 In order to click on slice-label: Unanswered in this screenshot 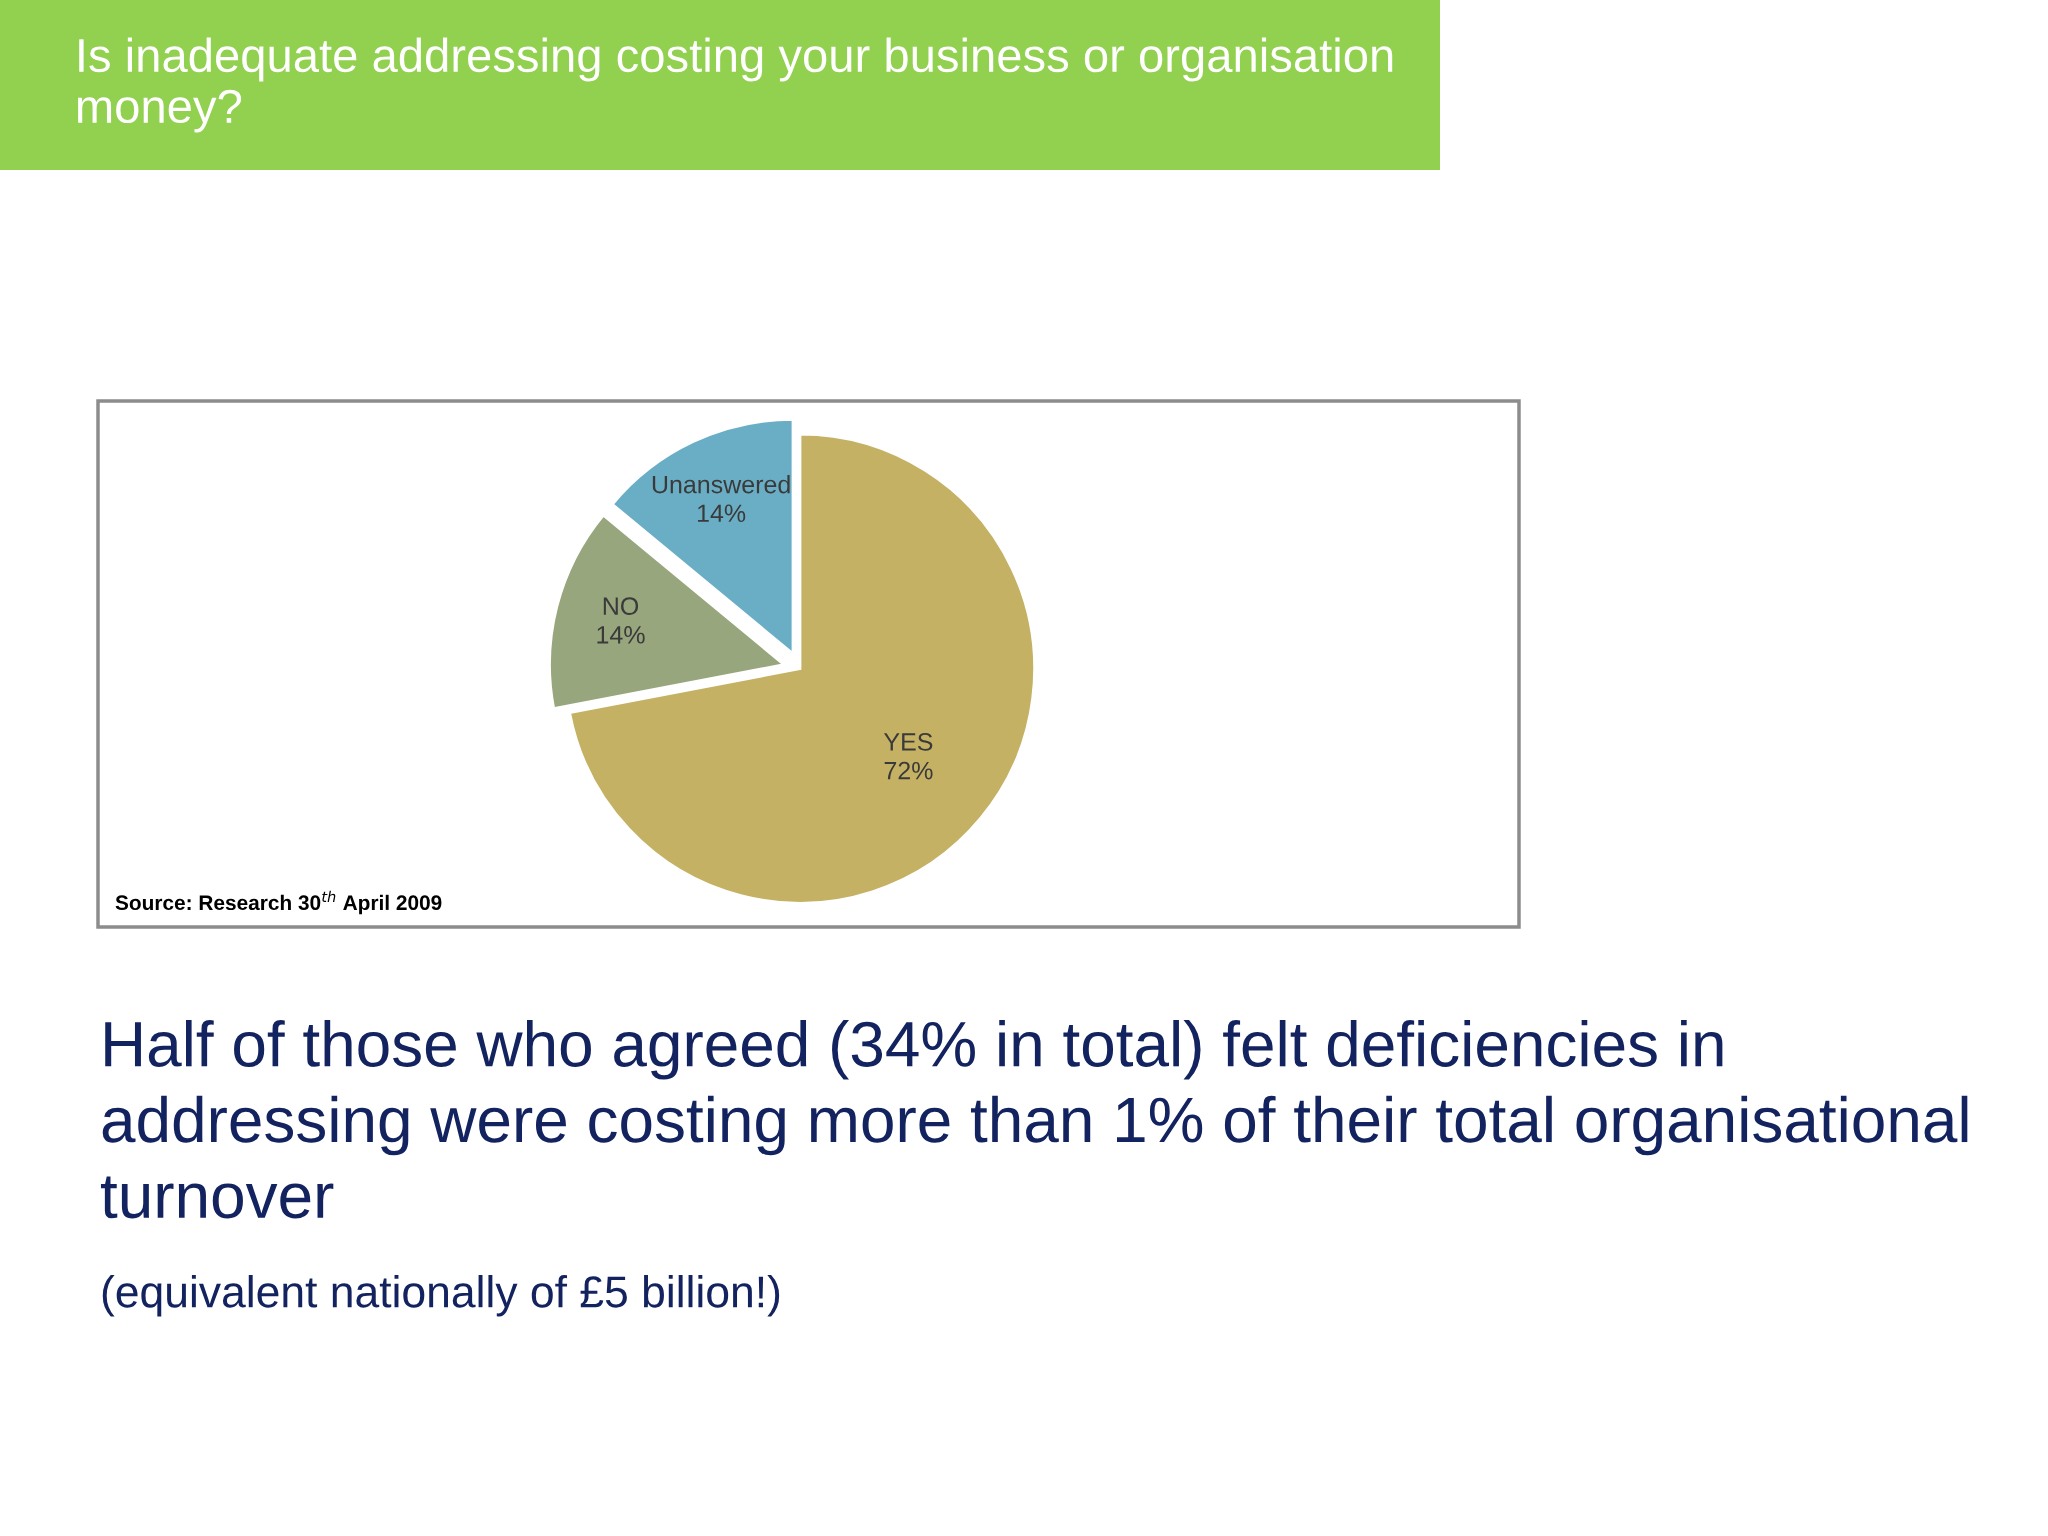, I will do `click(721, 484)`.